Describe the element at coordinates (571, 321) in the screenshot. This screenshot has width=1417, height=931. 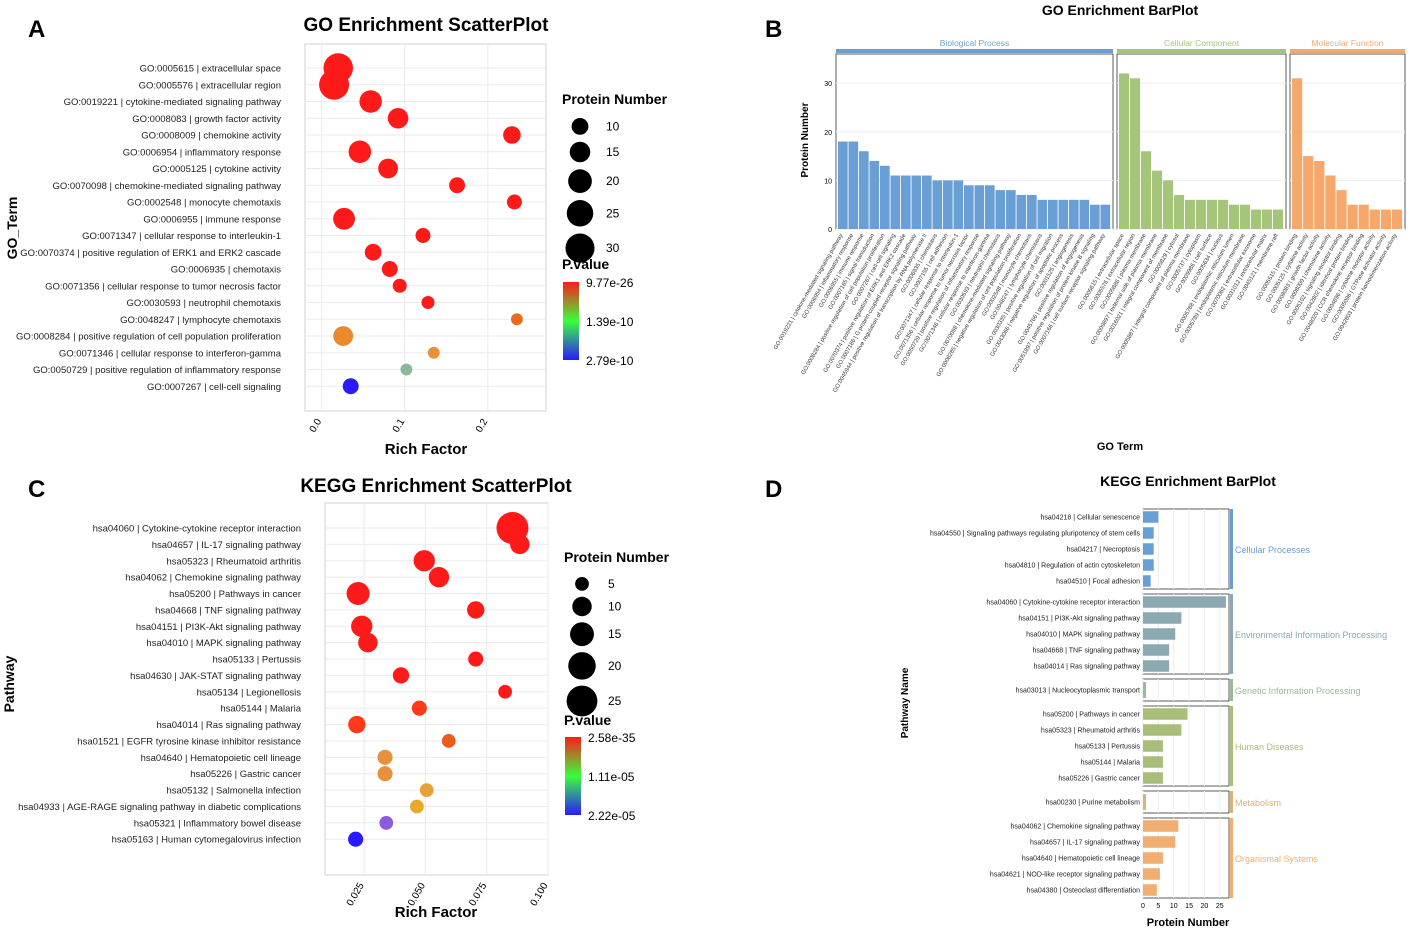
I see `a-color-legend-bar` at that location.